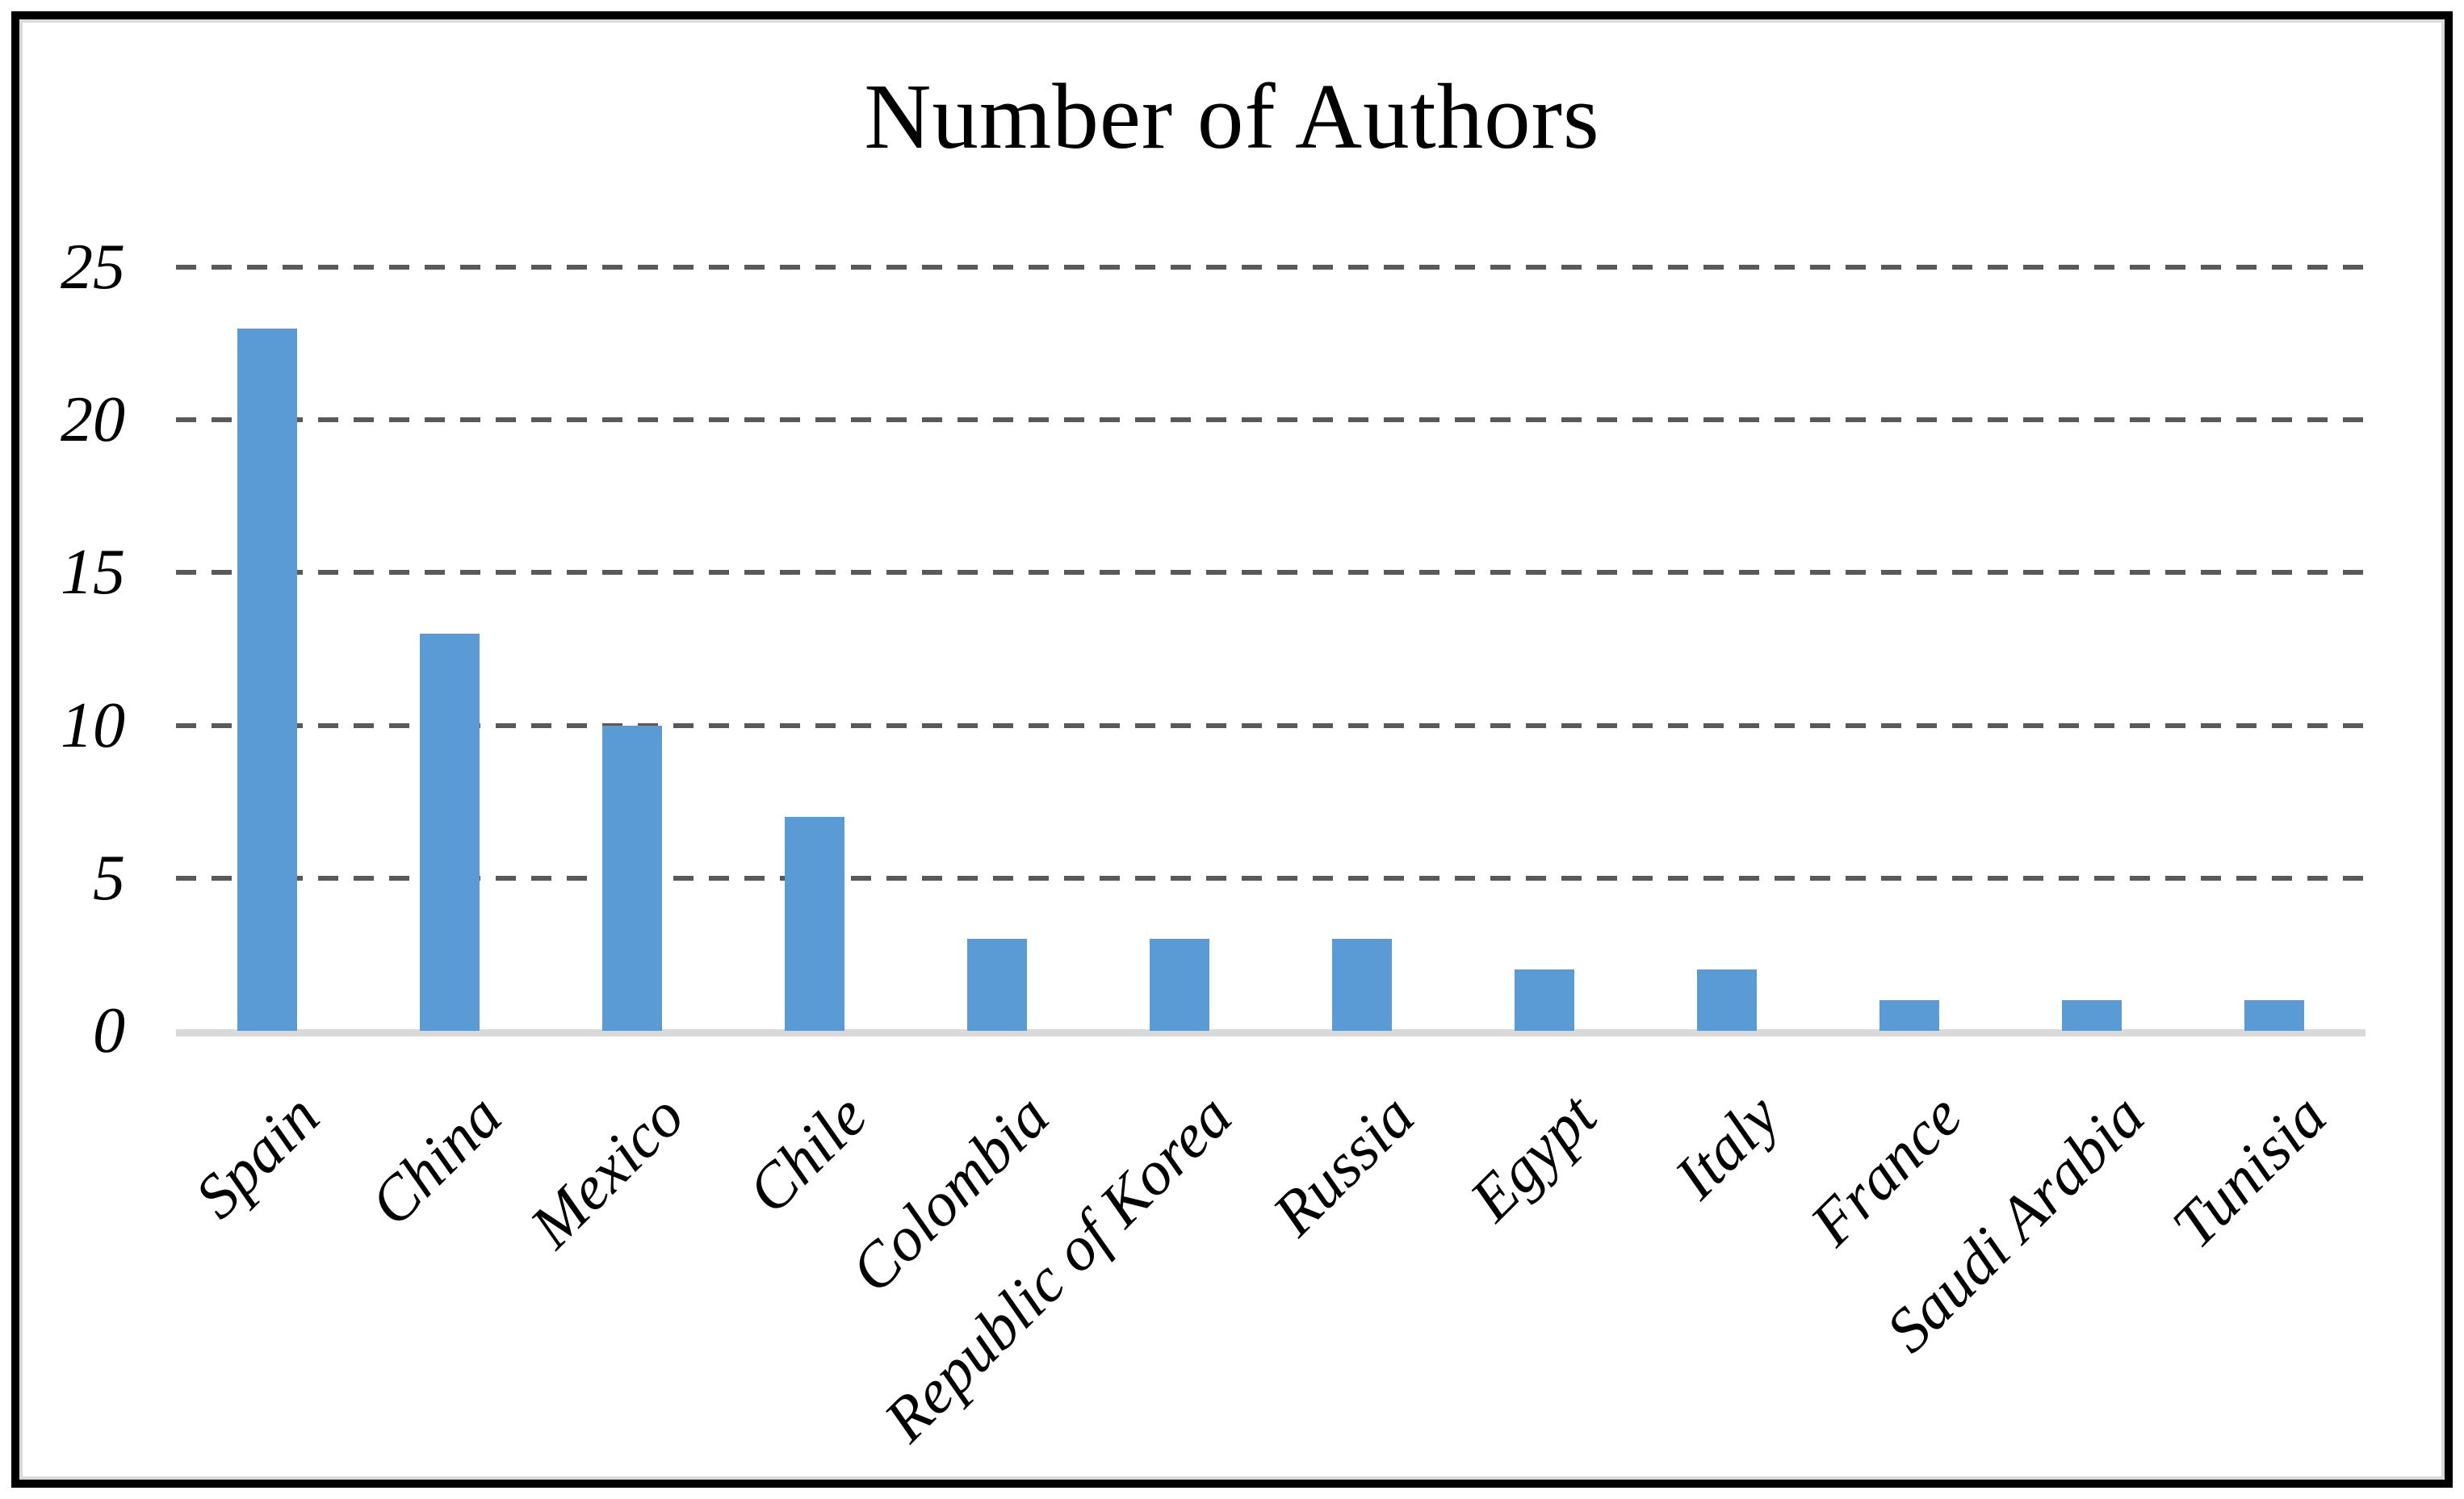  Describe the element at coordinates (109, 878) in the screenshot. I see `y-axis-tick-label-5: 5` at that location.